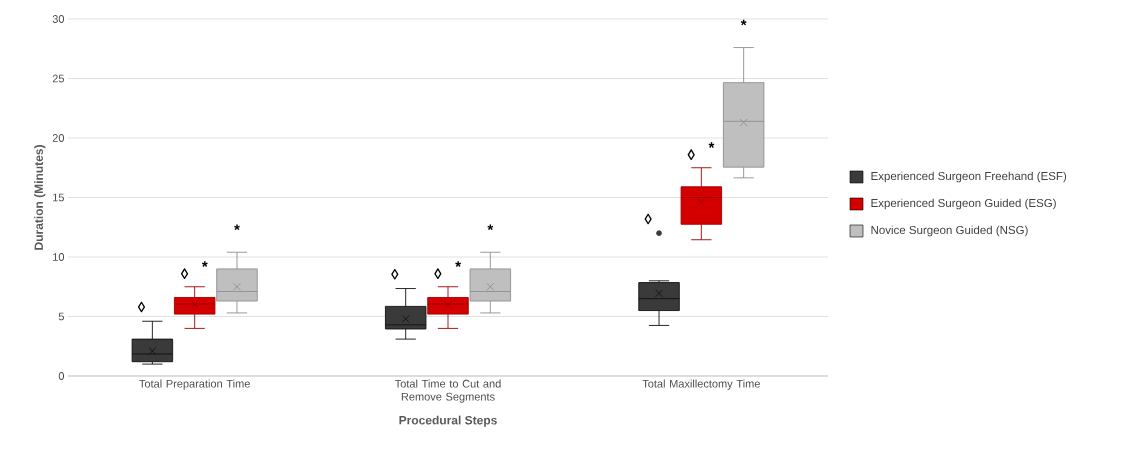 Image resolution: width=1139 pixels, height=455 pixels. What do you see at coordinates (58, 138) in the screenshot?
I see `y-tick-label: 20` at bounding box center [58, 138].